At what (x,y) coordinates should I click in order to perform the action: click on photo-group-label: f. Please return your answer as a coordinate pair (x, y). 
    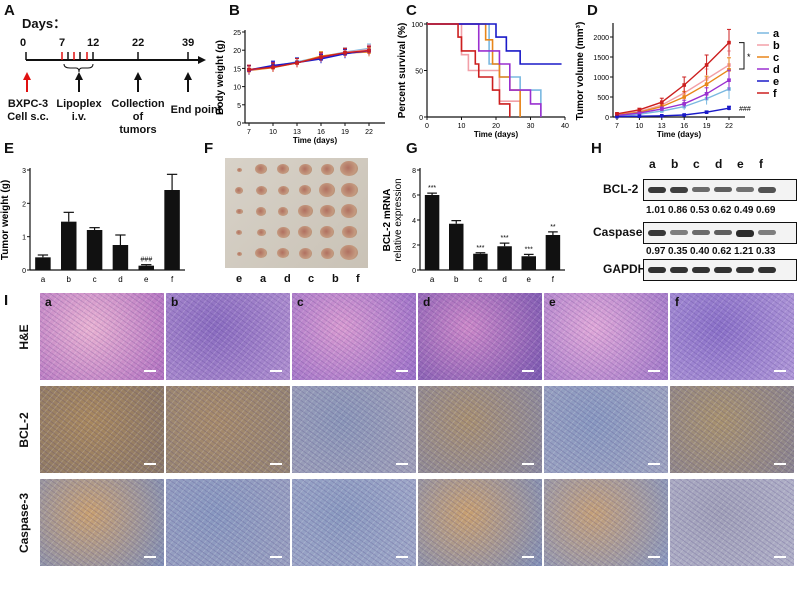
    Looking at the image, I should click on (358, 279).